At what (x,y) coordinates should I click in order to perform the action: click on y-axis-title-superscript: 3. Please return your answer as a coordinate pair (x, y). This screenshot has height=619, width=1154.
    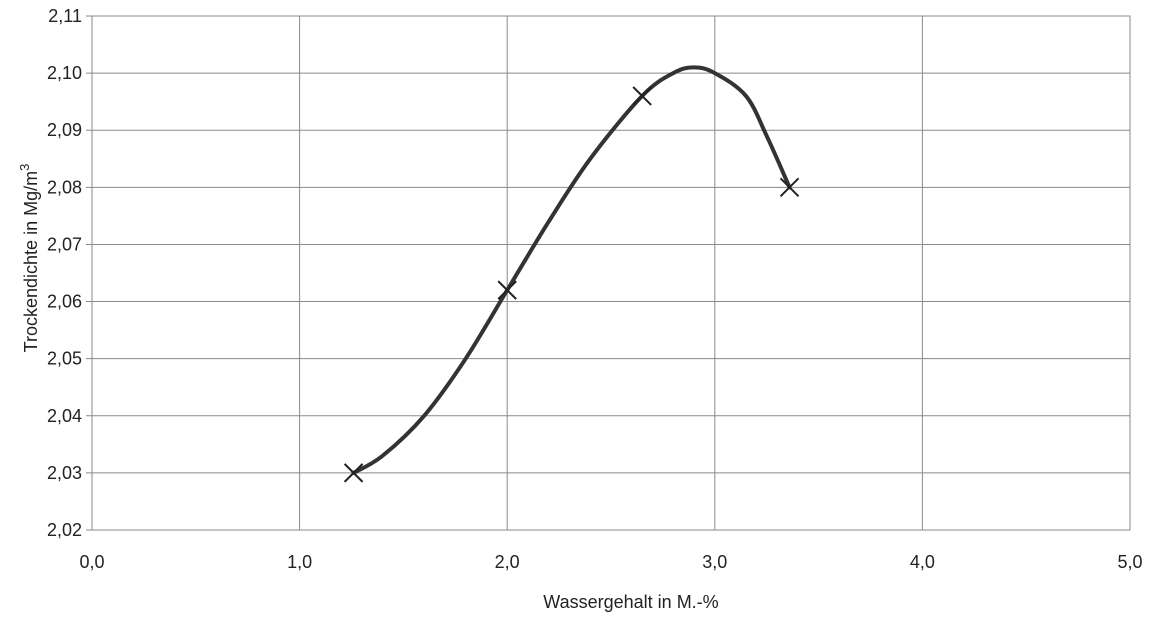
    Looking at the image, I should click on (24, 167).